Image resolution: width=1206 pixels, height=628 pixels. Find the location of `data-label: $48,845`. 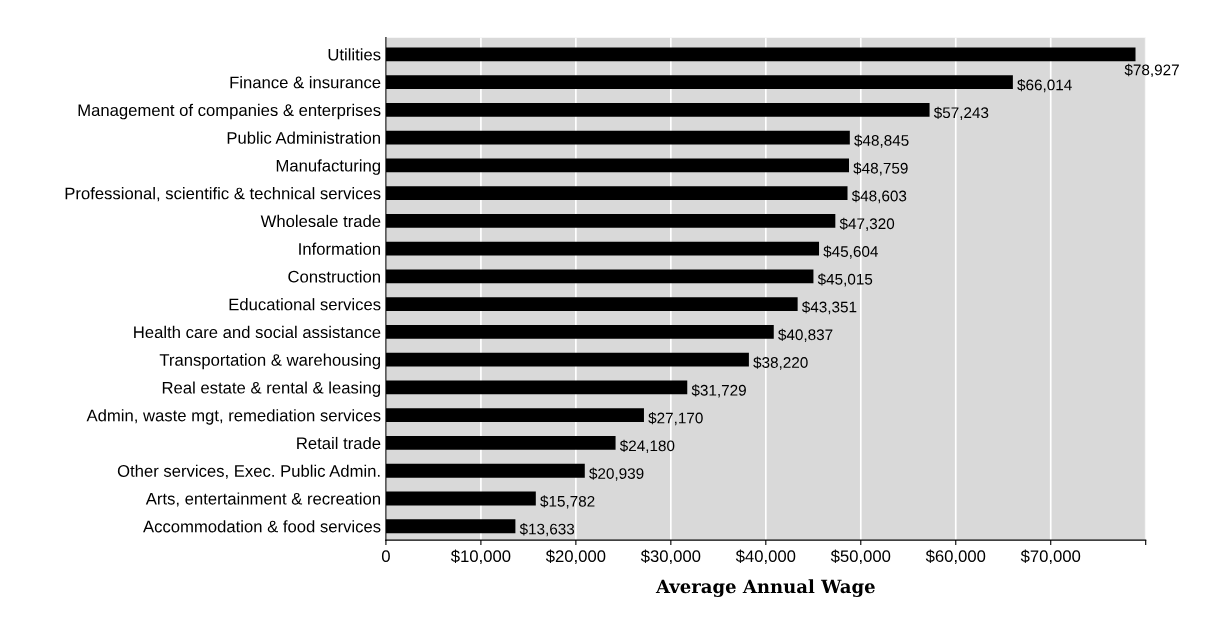

data-label: $48,845 is located at coordinates (881, 141).